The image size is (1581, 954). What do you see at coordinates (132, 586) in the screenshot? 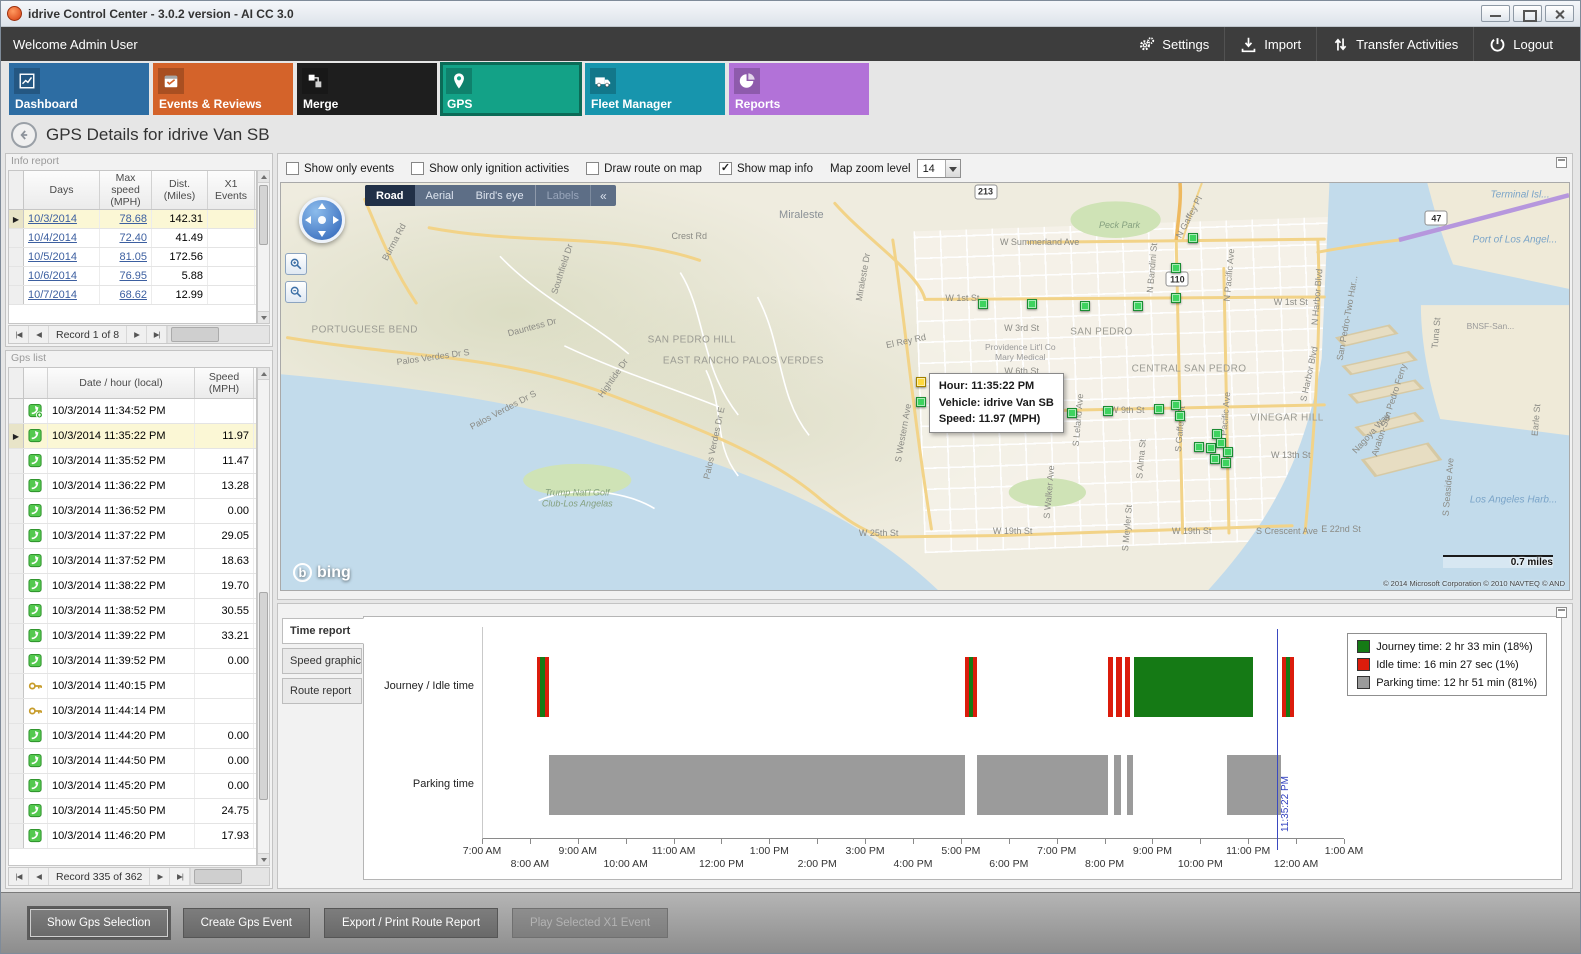
I see `list-item: 10/3/2014 11:38:22 PM 19.70` at bounding box center [132, 586].